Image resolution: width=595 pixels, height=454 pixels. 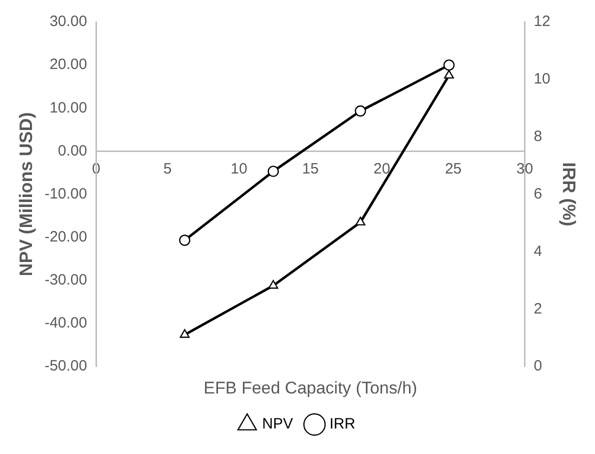 I want to click on x-tick-label: 30, so click(x=525, y=169).